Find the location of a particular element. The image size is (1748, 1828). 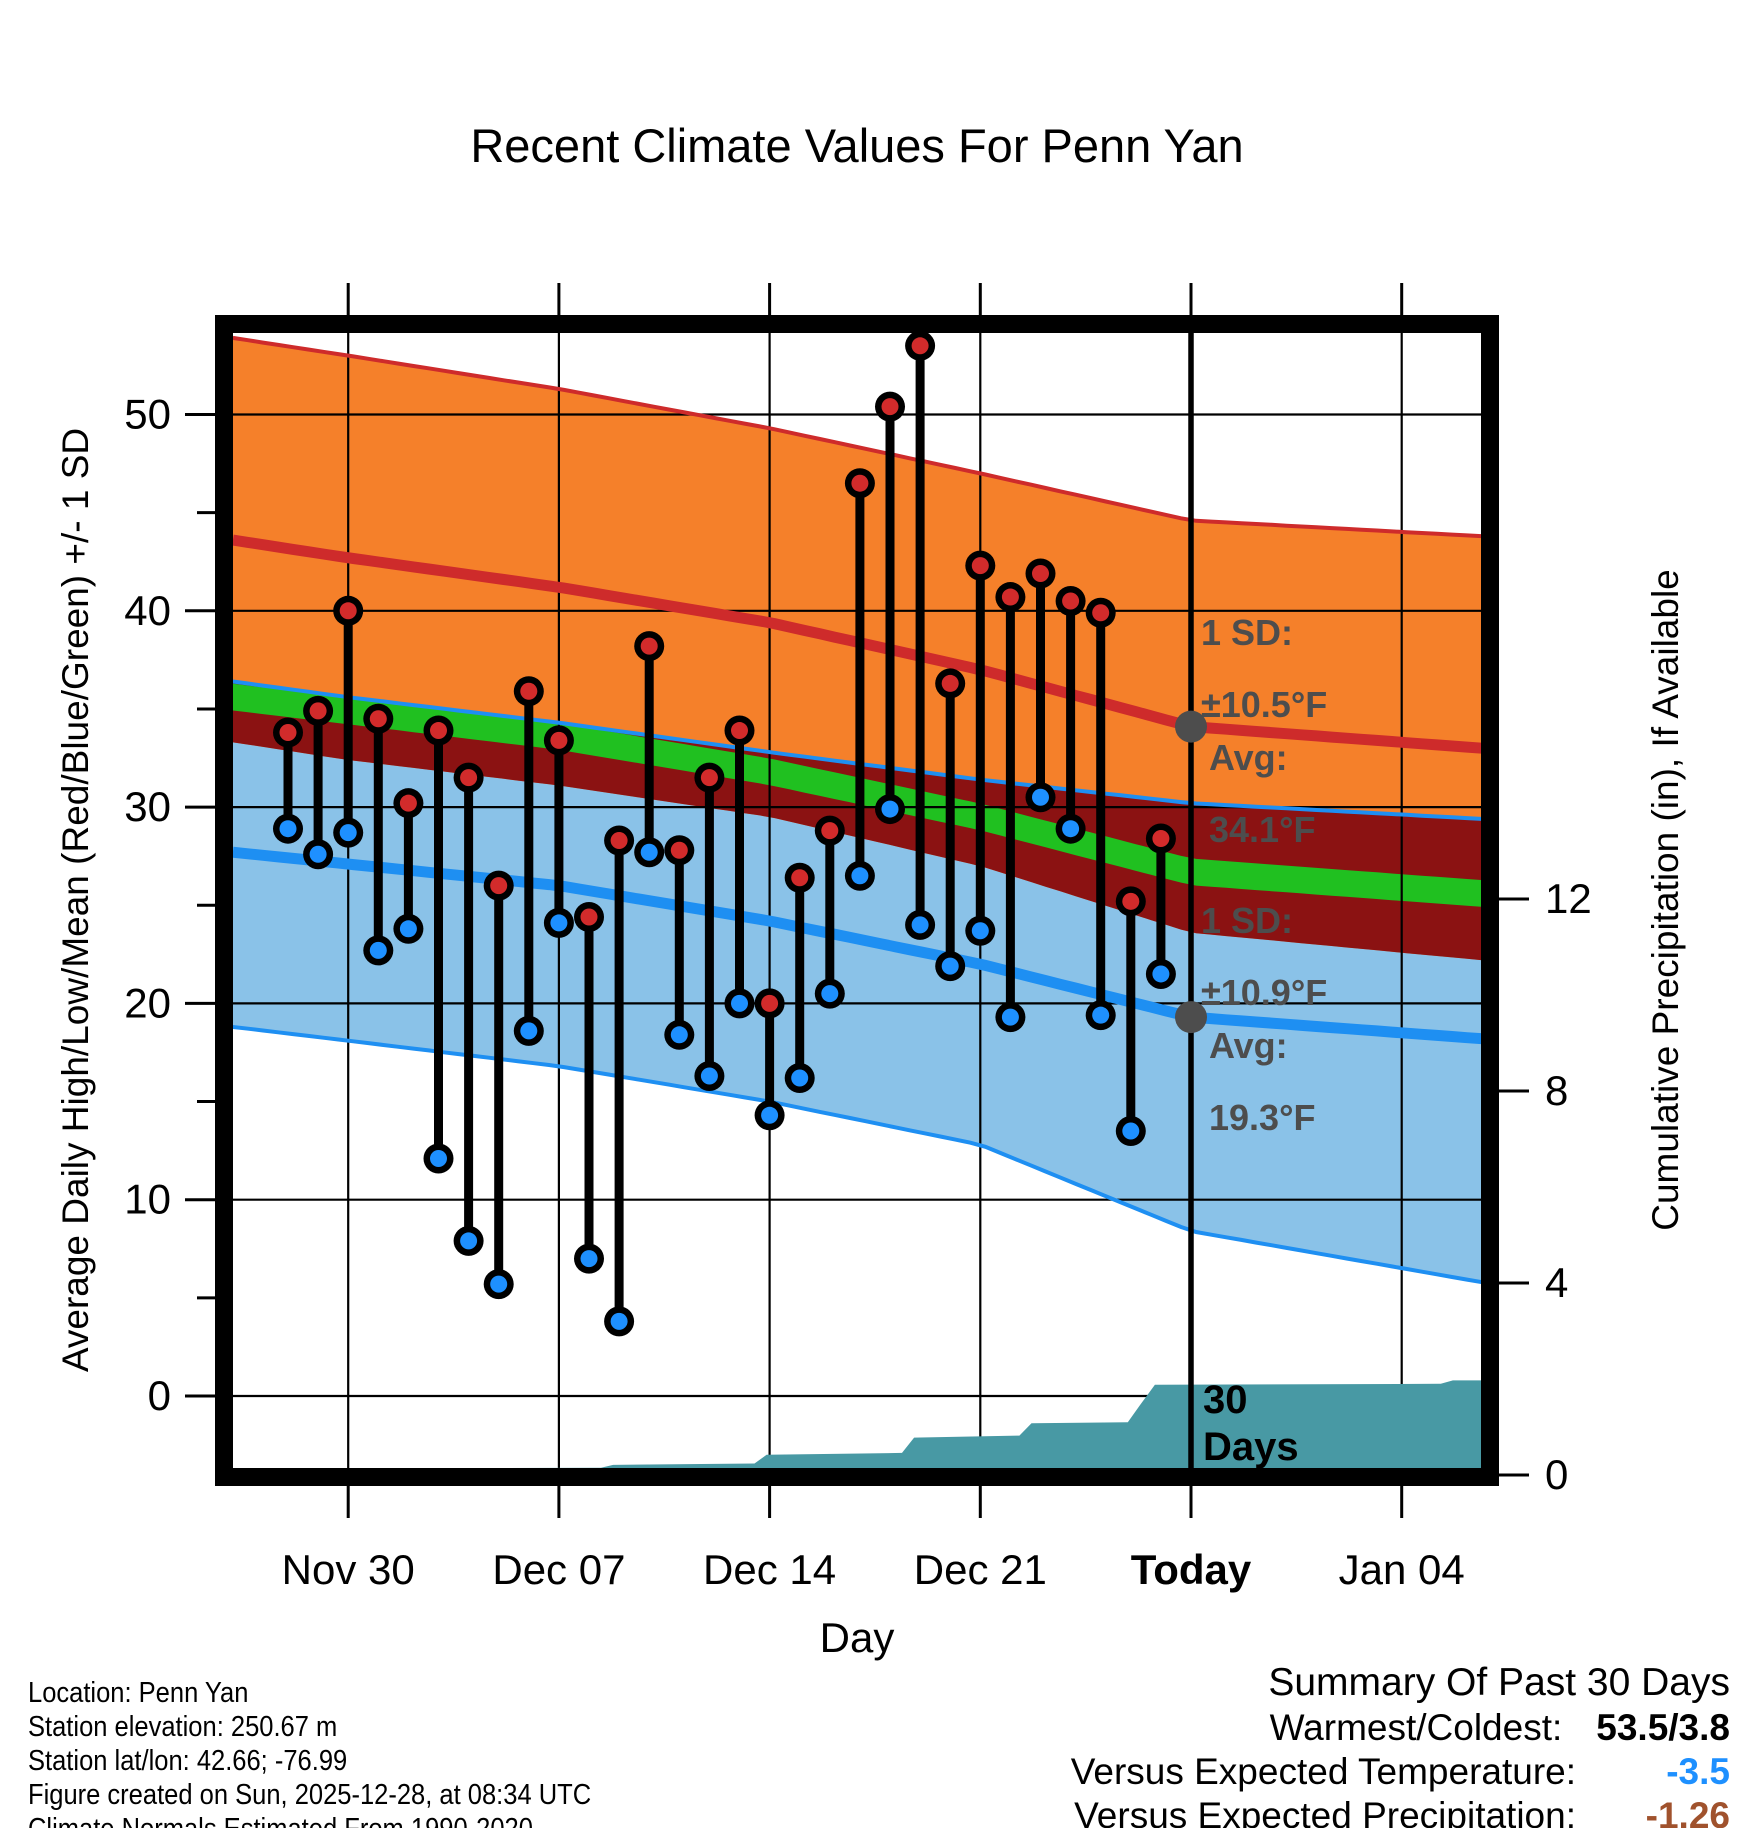

x-tick-label-Jan-04: Jan 04 is located at coordinates (1402, 1569).